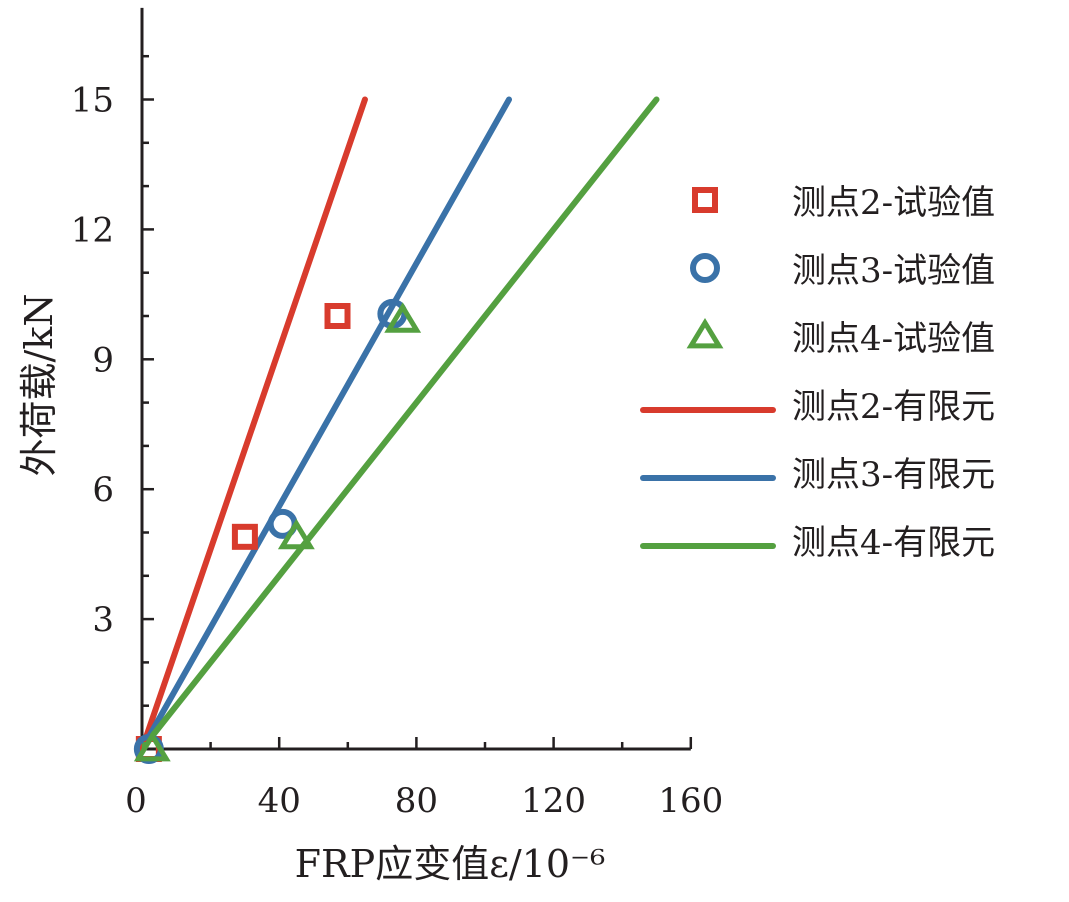  I want to click on legend-label: 测点2-试验值, so click(893, 203).